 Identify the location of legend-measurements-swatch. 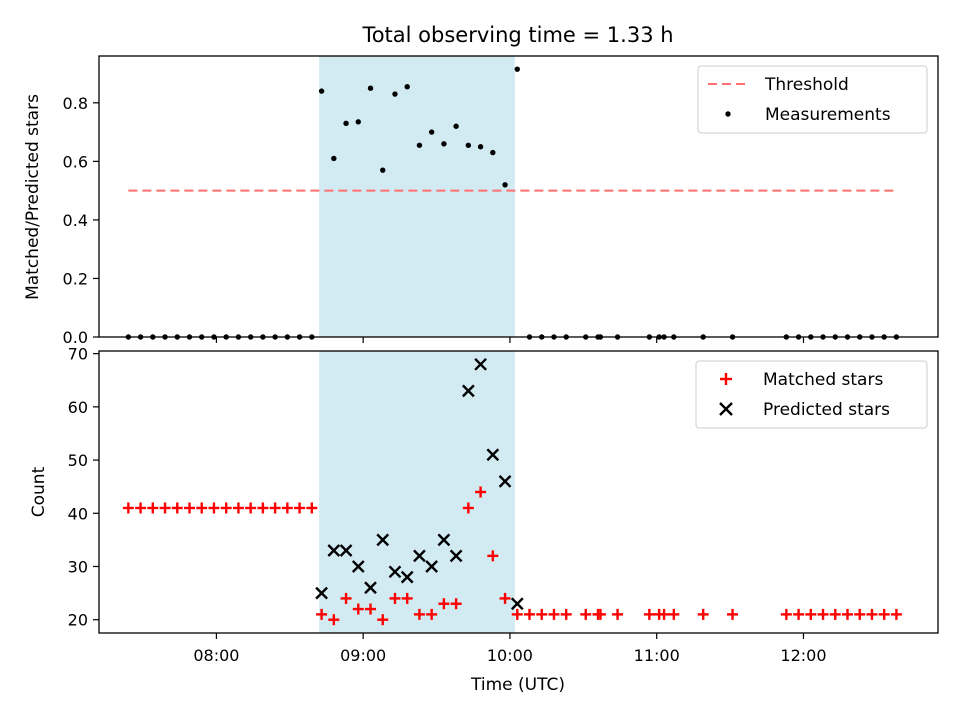
(728, 114).